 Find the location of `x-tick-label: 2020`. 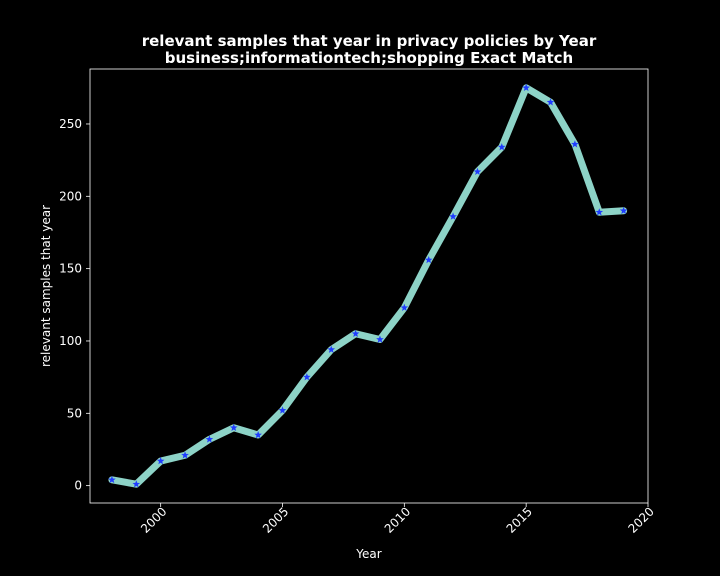

x-tick-label: 2020 is located at coordinates (640, 519).